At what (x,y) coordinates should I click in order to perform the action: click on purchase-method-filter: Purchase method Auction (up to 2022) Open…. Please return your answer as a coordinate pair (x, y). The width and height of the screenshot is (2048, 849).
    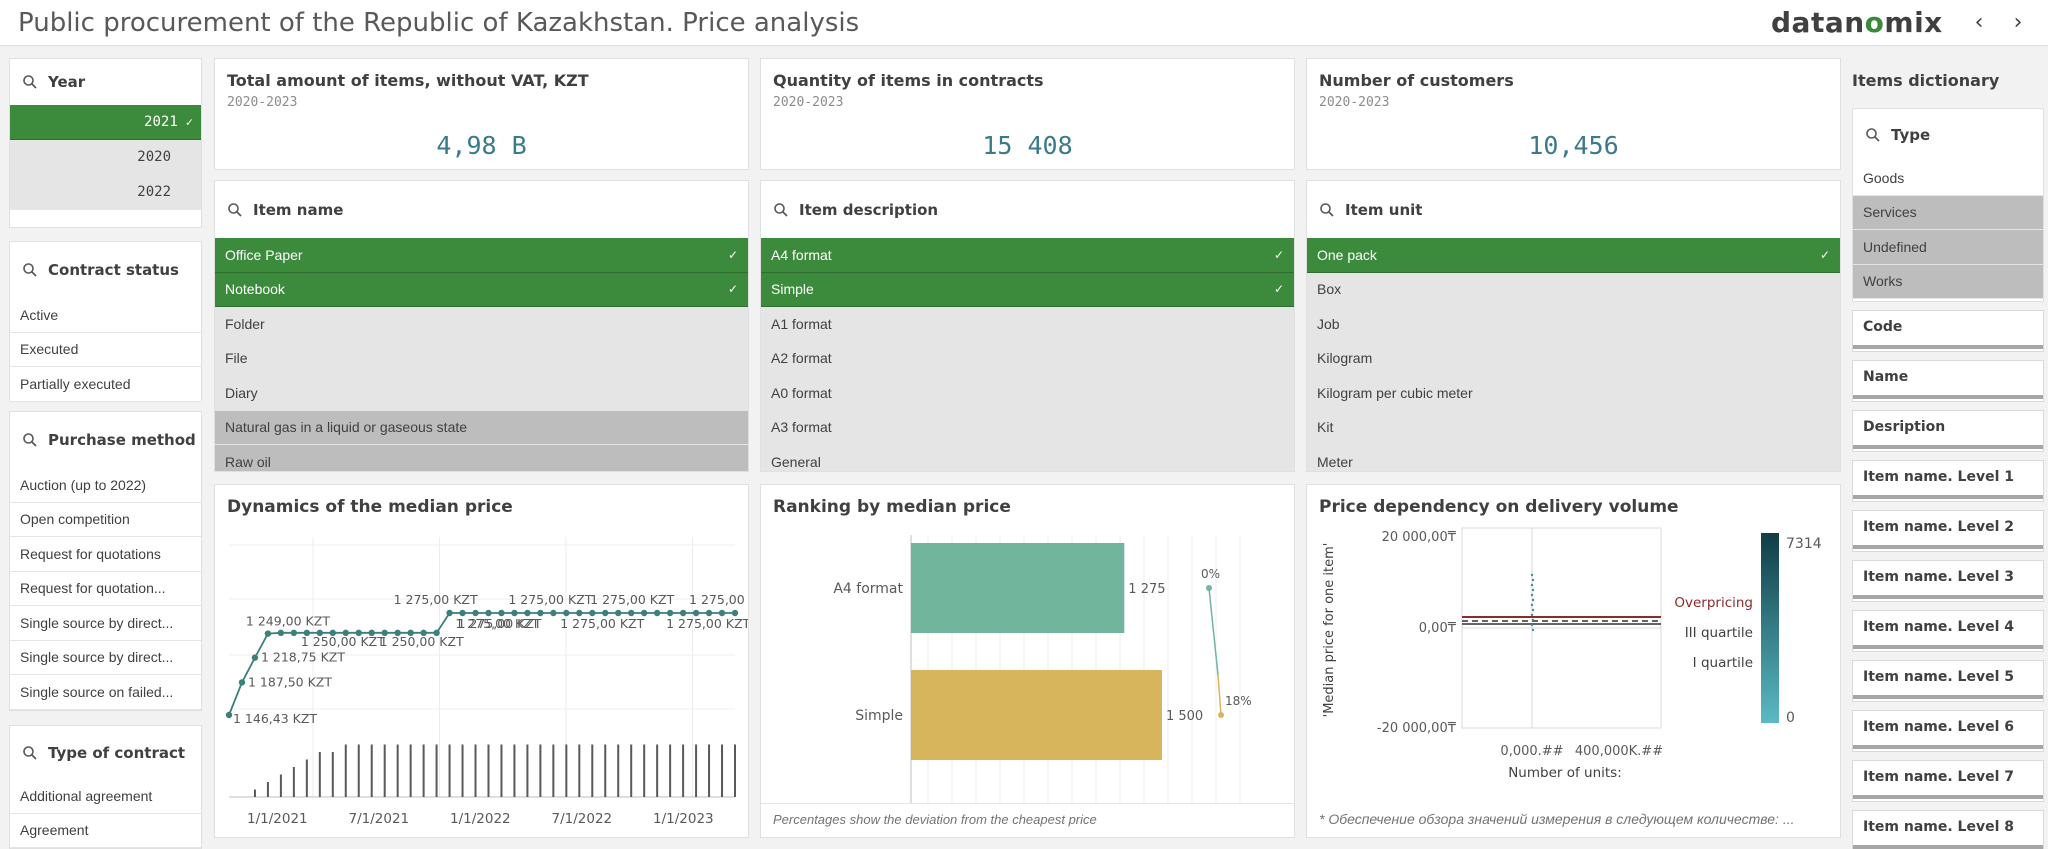
    Looking at the image, I should click on (105, 561).